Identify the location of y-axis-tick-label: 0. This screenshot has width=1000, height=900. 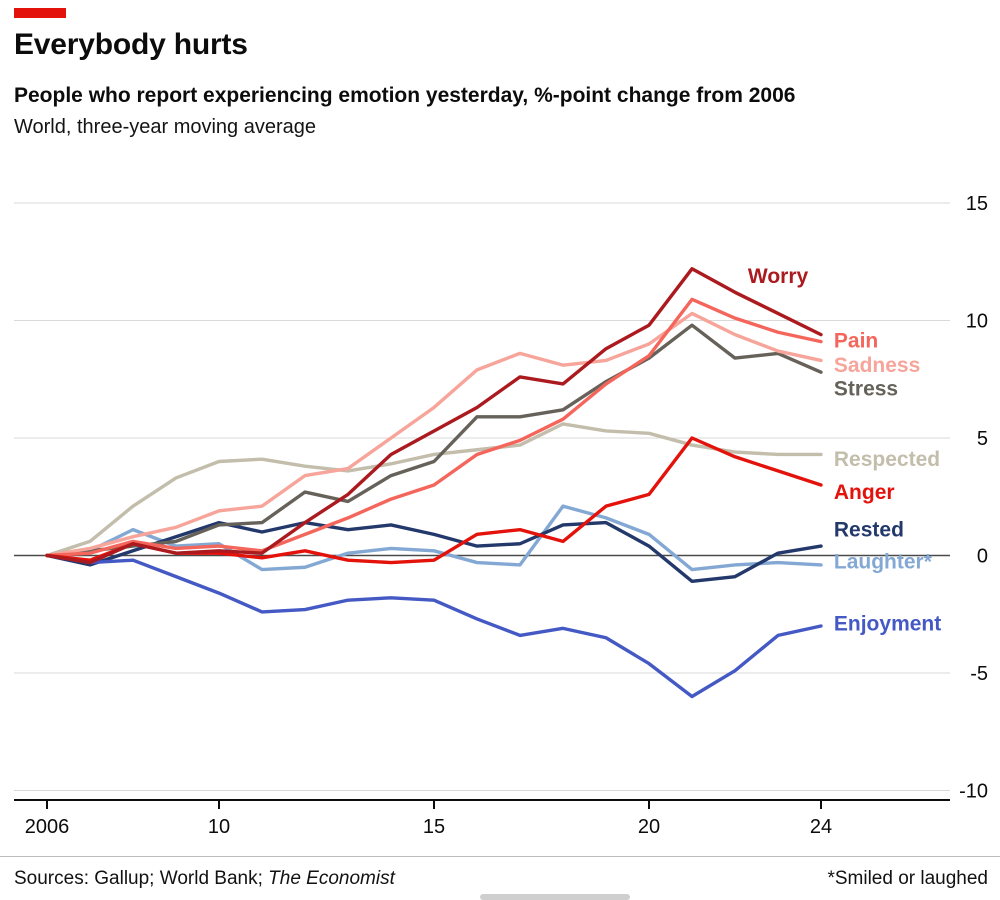
(982, 557).